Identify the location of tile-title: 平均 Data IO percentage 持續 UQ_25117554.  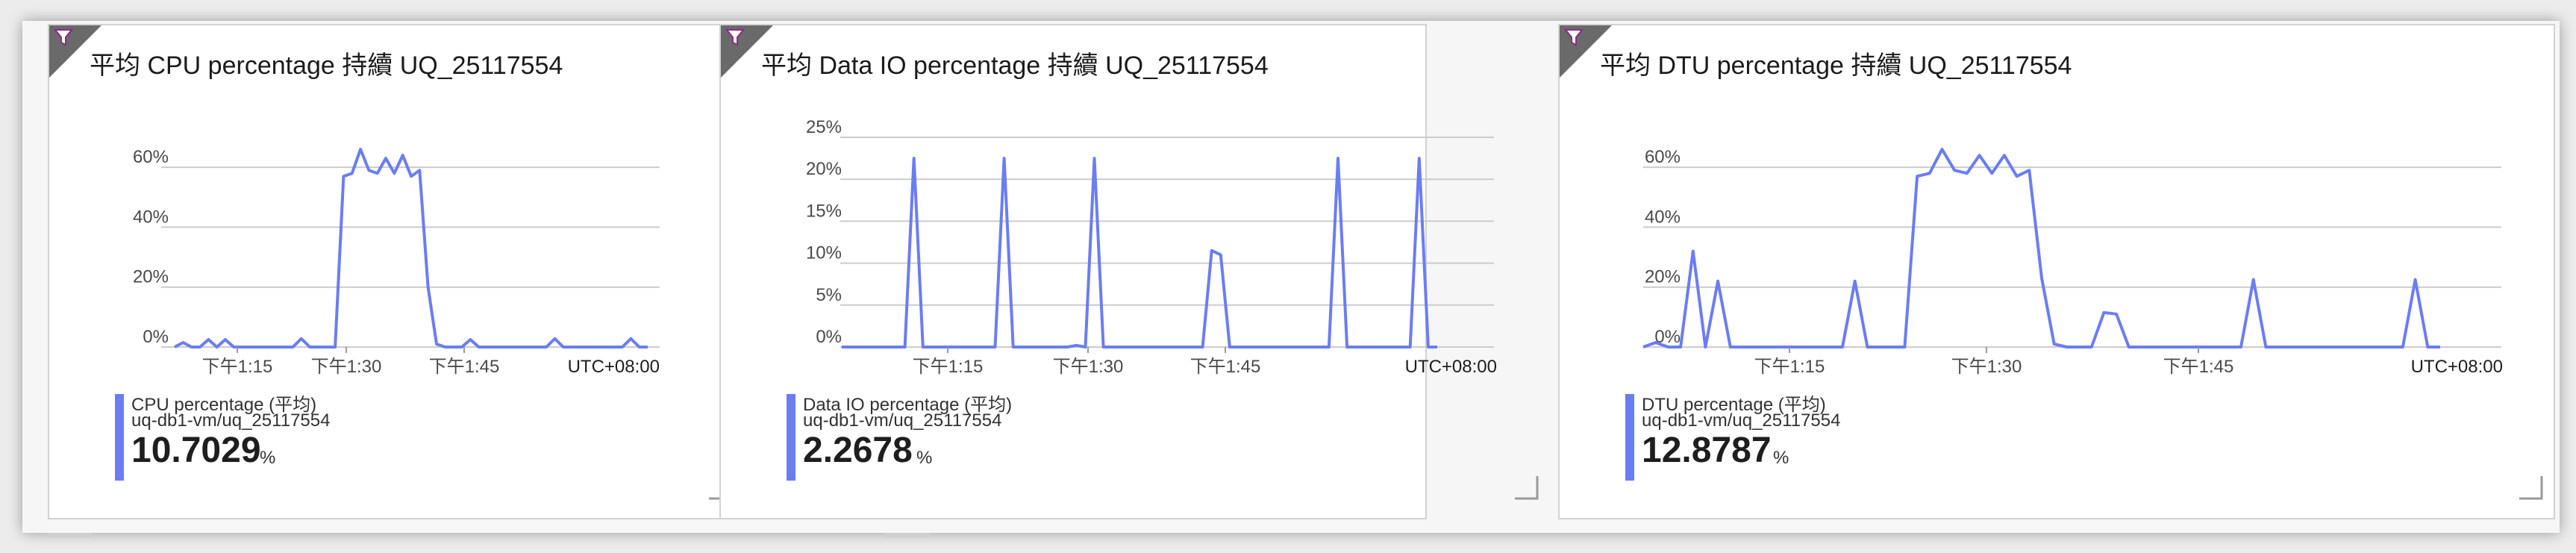
(1015, 65).